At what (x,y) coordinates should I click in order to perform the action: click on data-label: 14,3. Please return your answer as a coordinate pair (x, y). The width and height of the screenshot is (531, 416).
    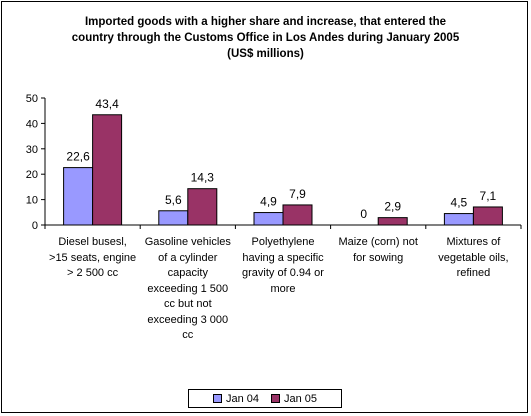
    Looking at the image, I should click on (203, 178).